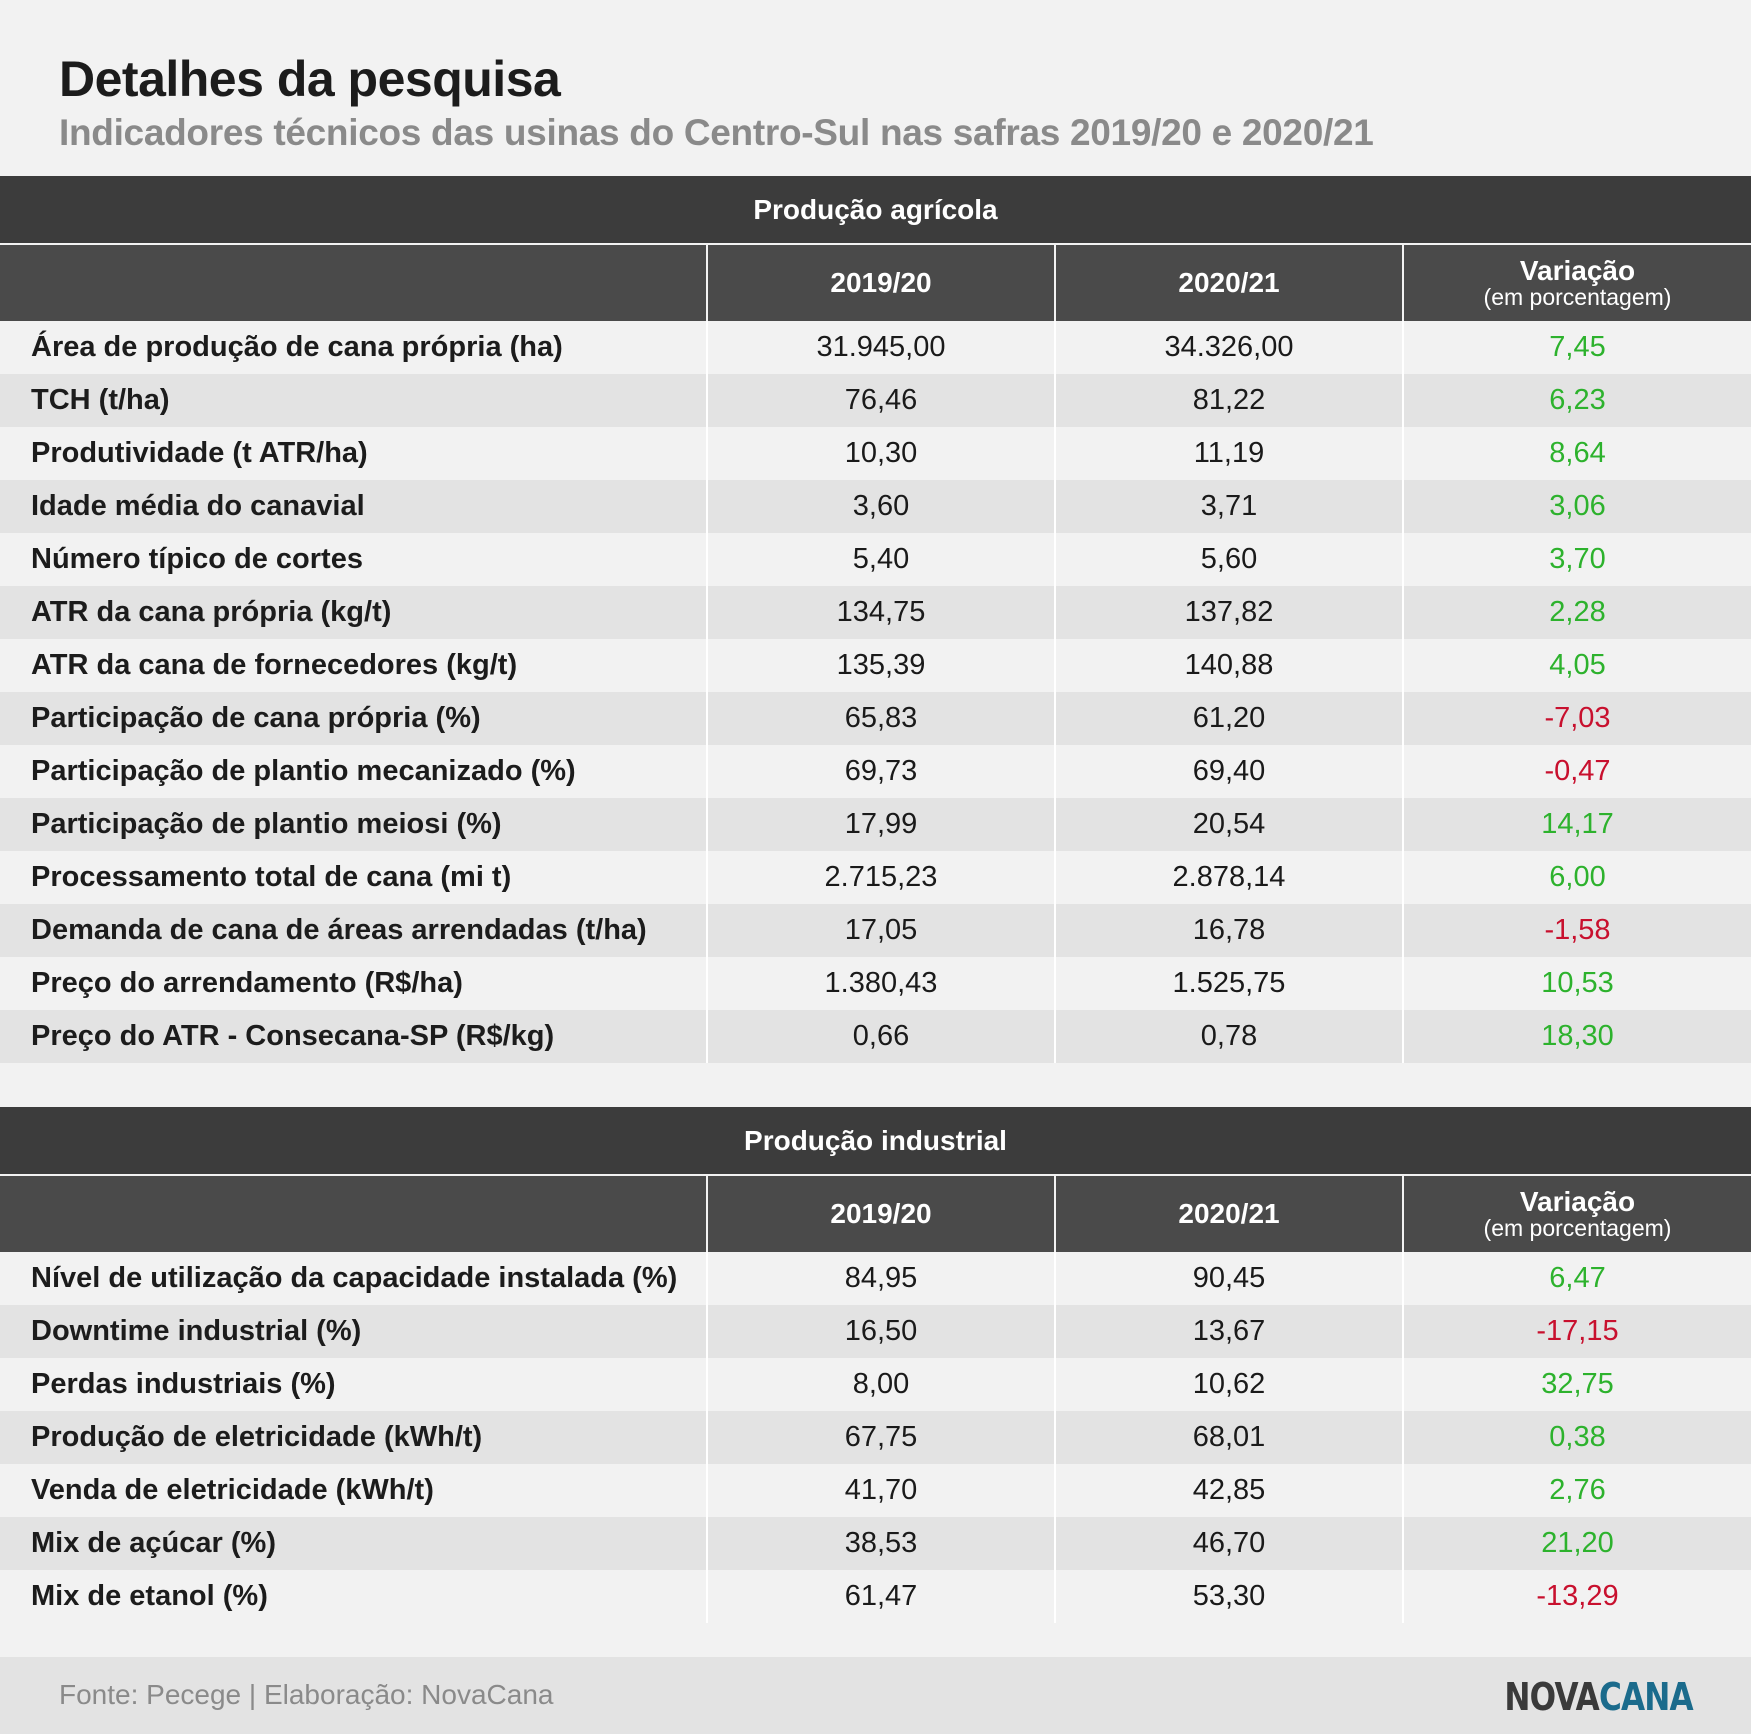  What do you see at coordinates (1646, 1697) in the screenshot?
I see `logo-part-cana: CANA` at bounding box center [1646, 1697].